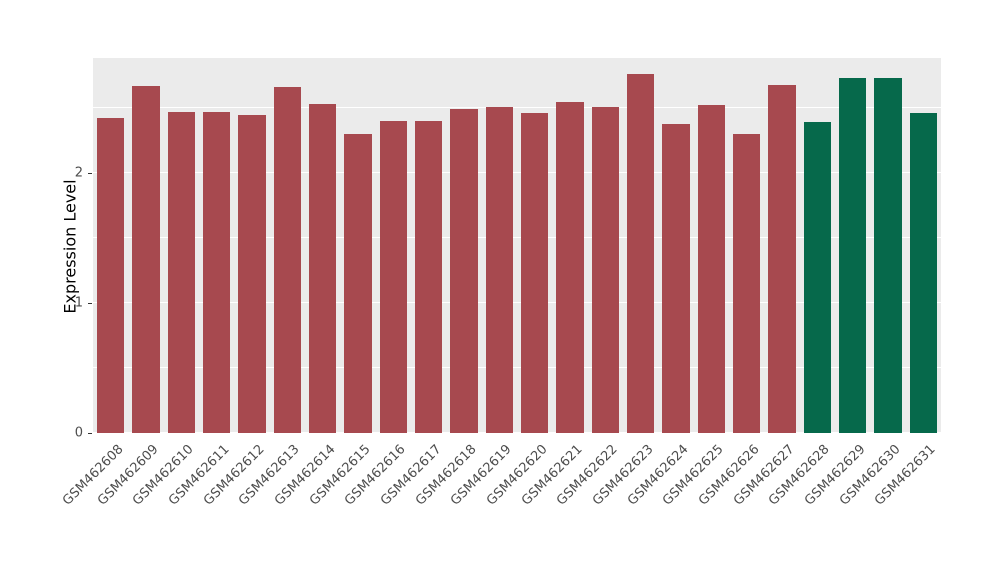  Describe the element at coordinates (570, 267) in the screenshot. I see `bar-GSM462621` at that location.